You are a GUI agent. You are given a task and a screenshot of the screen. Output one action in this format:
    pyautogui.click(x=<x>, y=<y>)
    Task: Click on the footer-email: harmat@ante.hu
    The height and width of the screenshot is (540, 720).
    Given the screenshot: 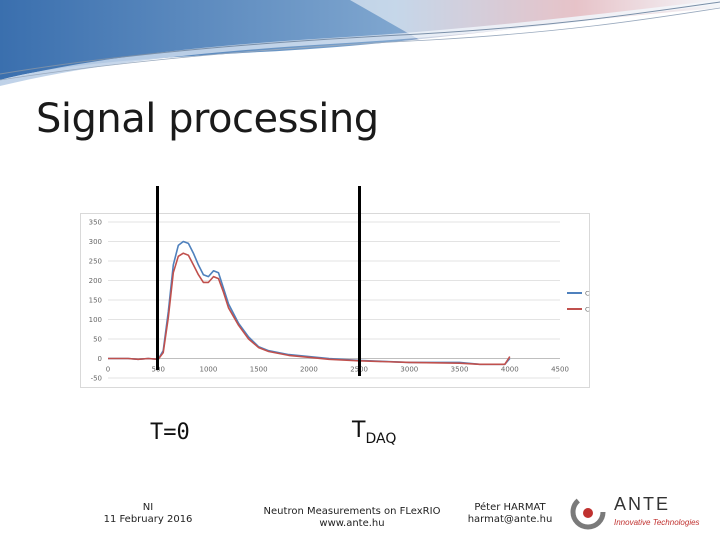 What is the action you would take?
    pyautogui.click(x=510, y=519)
    